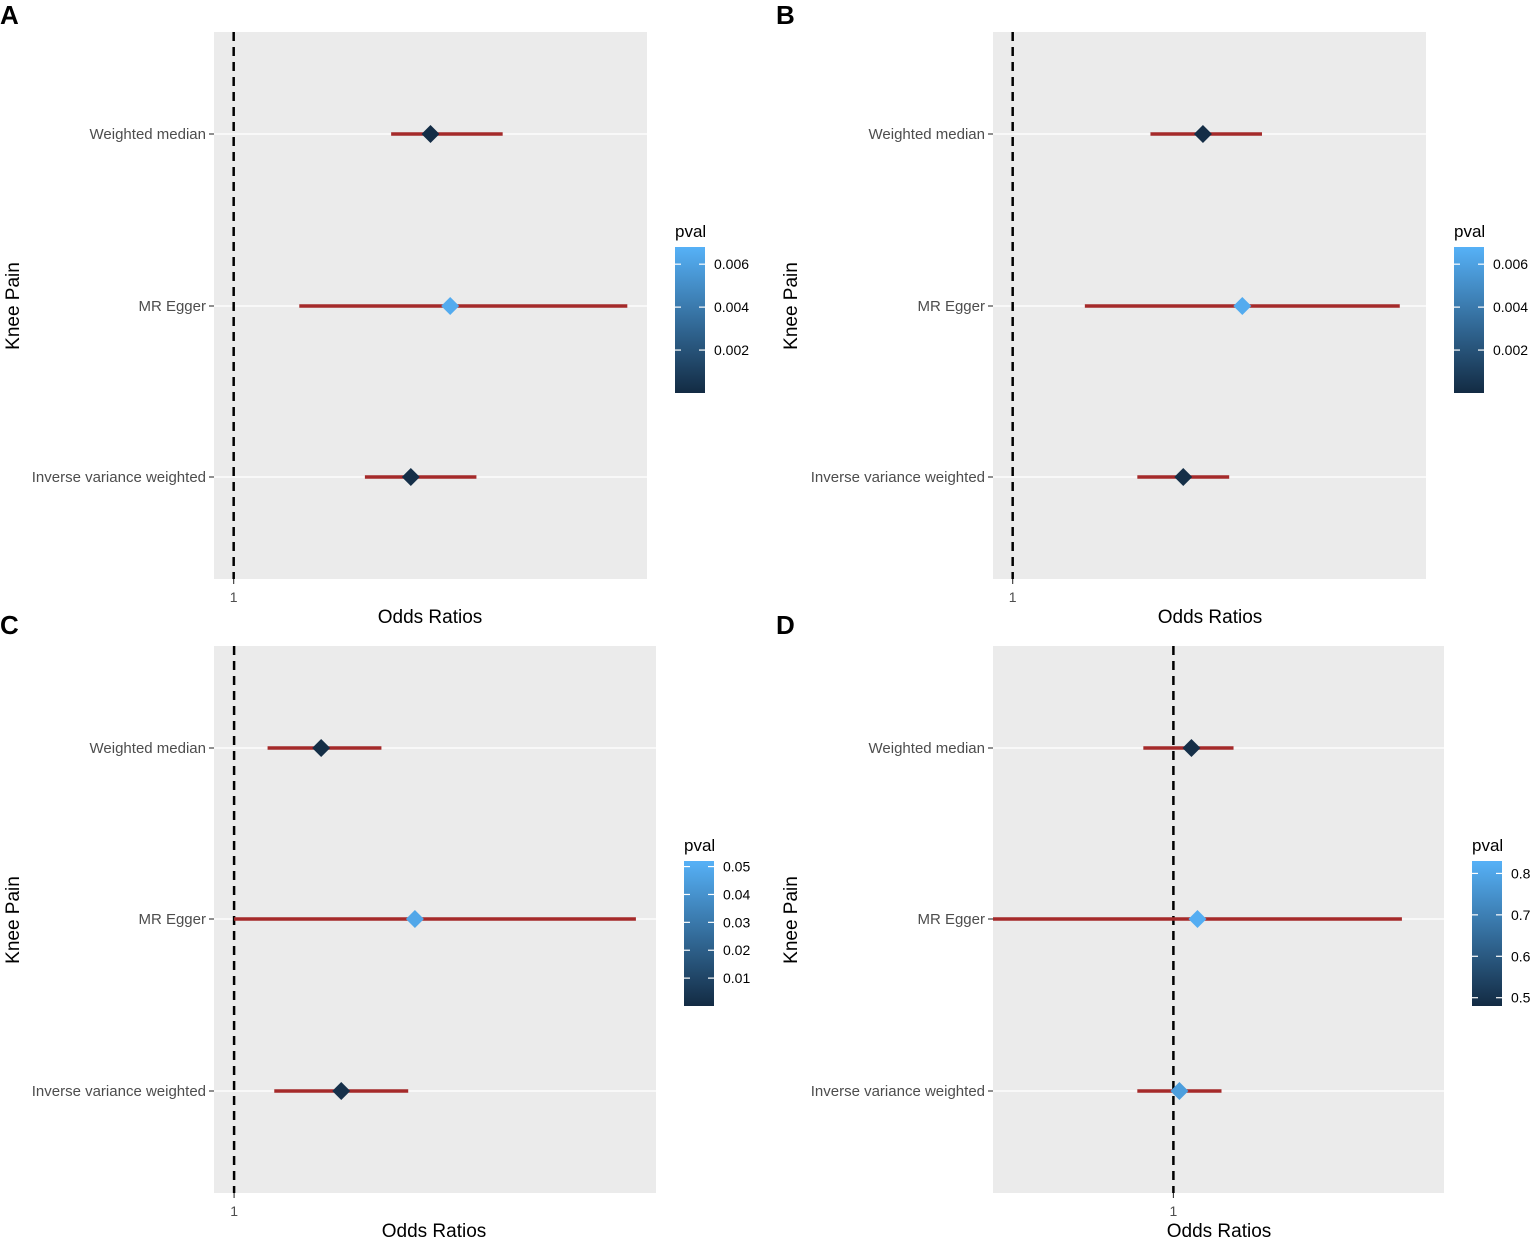 The width and height of the screenshot is (1535, 1242). What do you see at coordinates (1521, 998) in the screenshot?
I see `legend-tick-label: 0.5` at bounding box center [1521, 998].